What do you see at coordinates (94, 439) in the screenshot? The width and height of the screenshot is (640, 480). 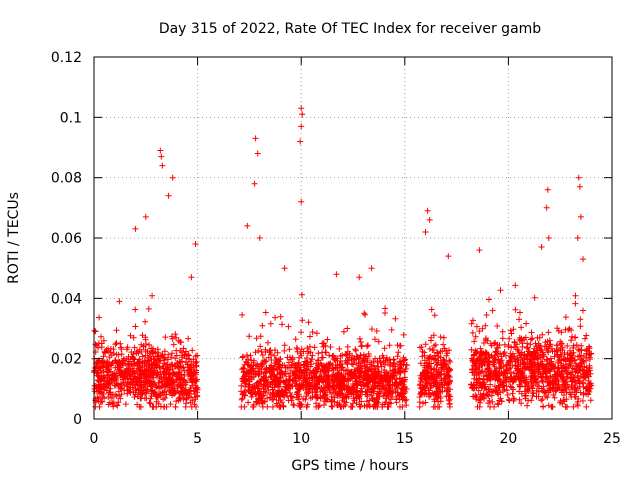 I see `x-tick-label: 0` at bounding box center [94, 439].